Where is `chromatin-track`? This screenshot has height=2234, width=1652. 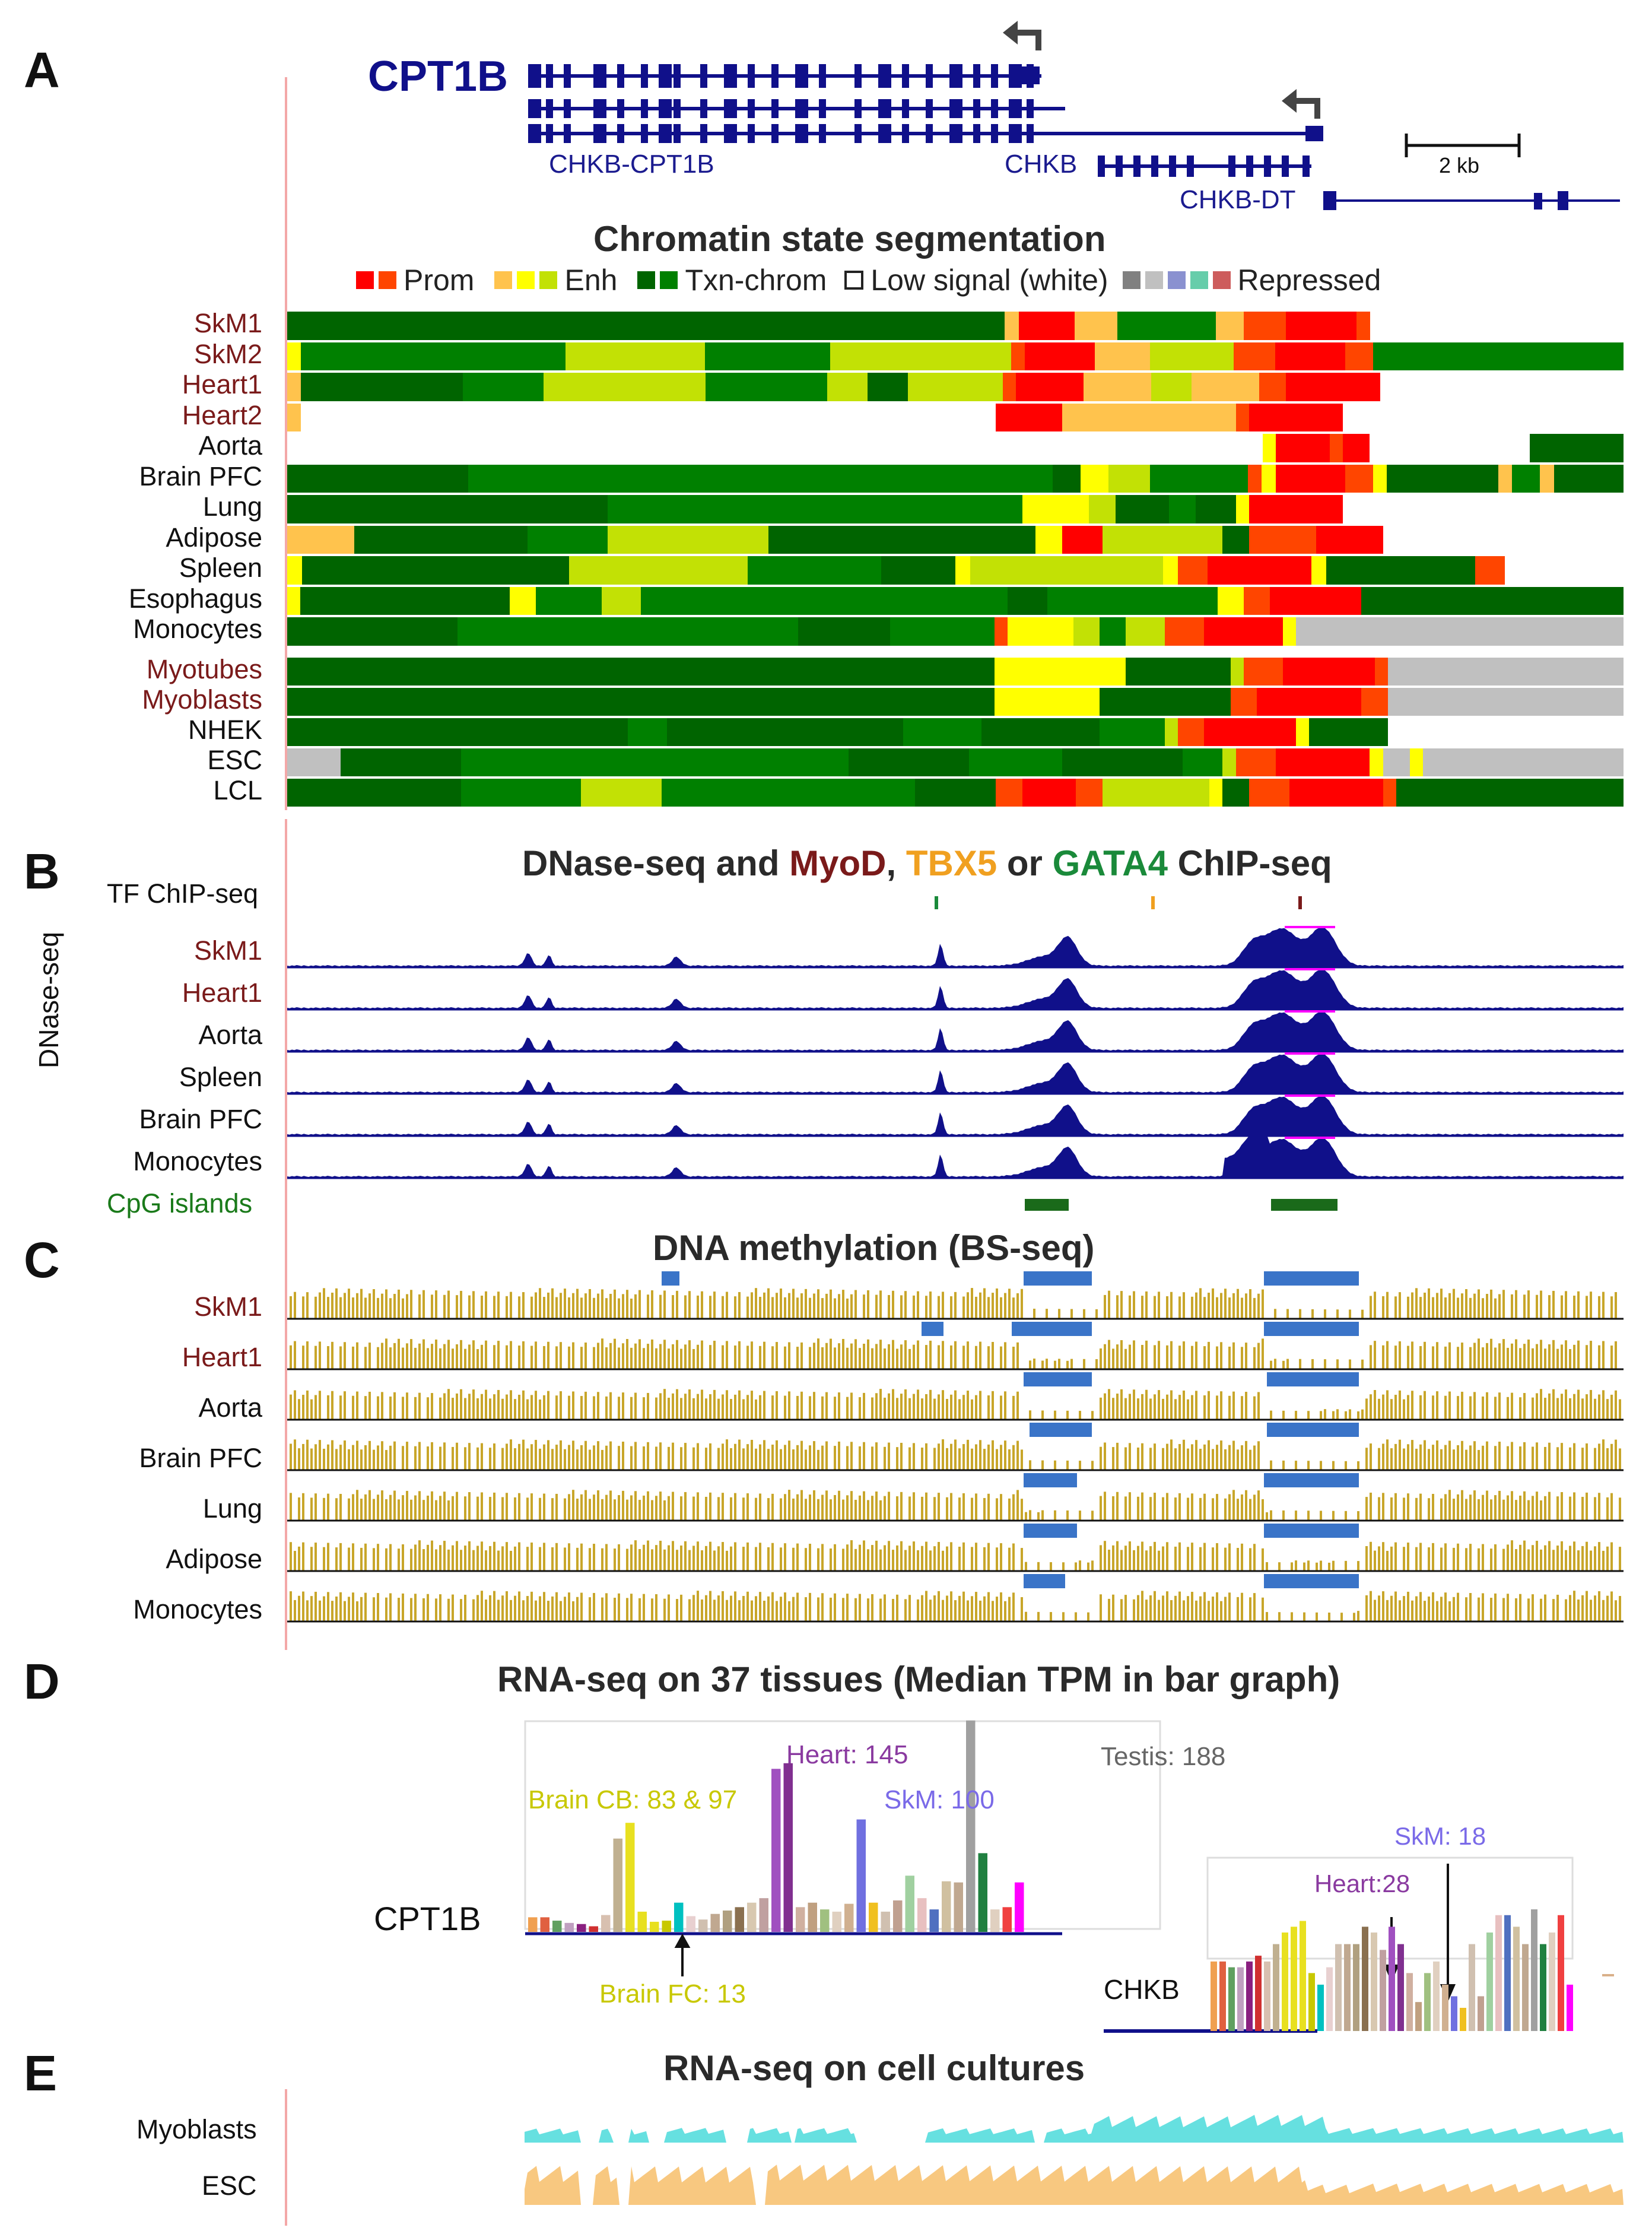
chromatin-track is located at coordinates (955, 478).